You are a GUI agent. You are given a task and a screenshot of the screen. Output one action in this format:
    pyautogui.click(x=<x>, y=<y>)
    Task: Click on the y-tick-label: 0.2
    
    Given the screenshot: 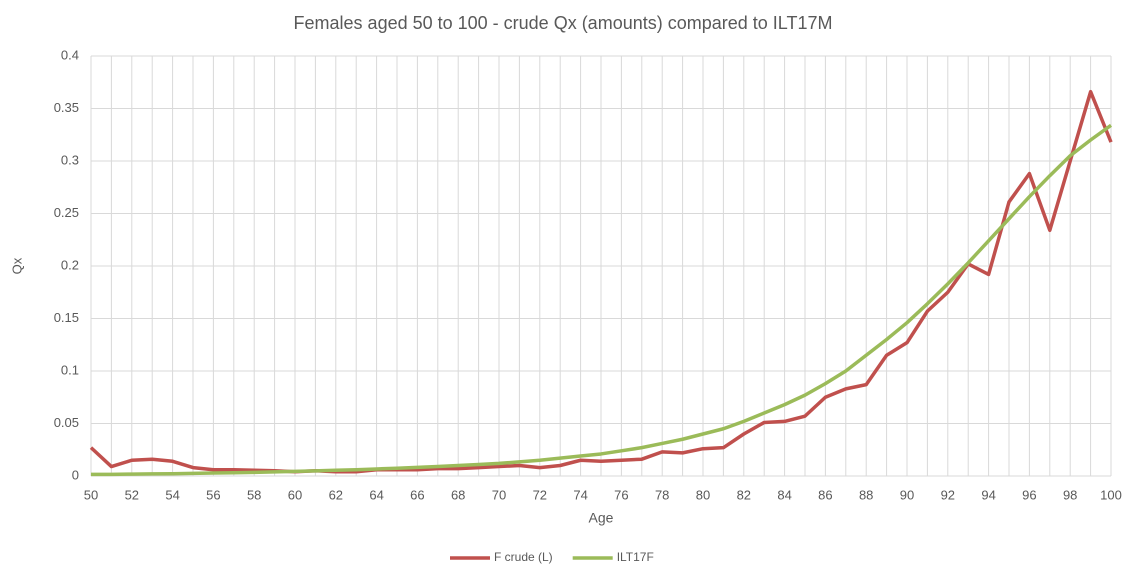 What is the action you would take?
    pyautogui.click(x=70, y=264)
    